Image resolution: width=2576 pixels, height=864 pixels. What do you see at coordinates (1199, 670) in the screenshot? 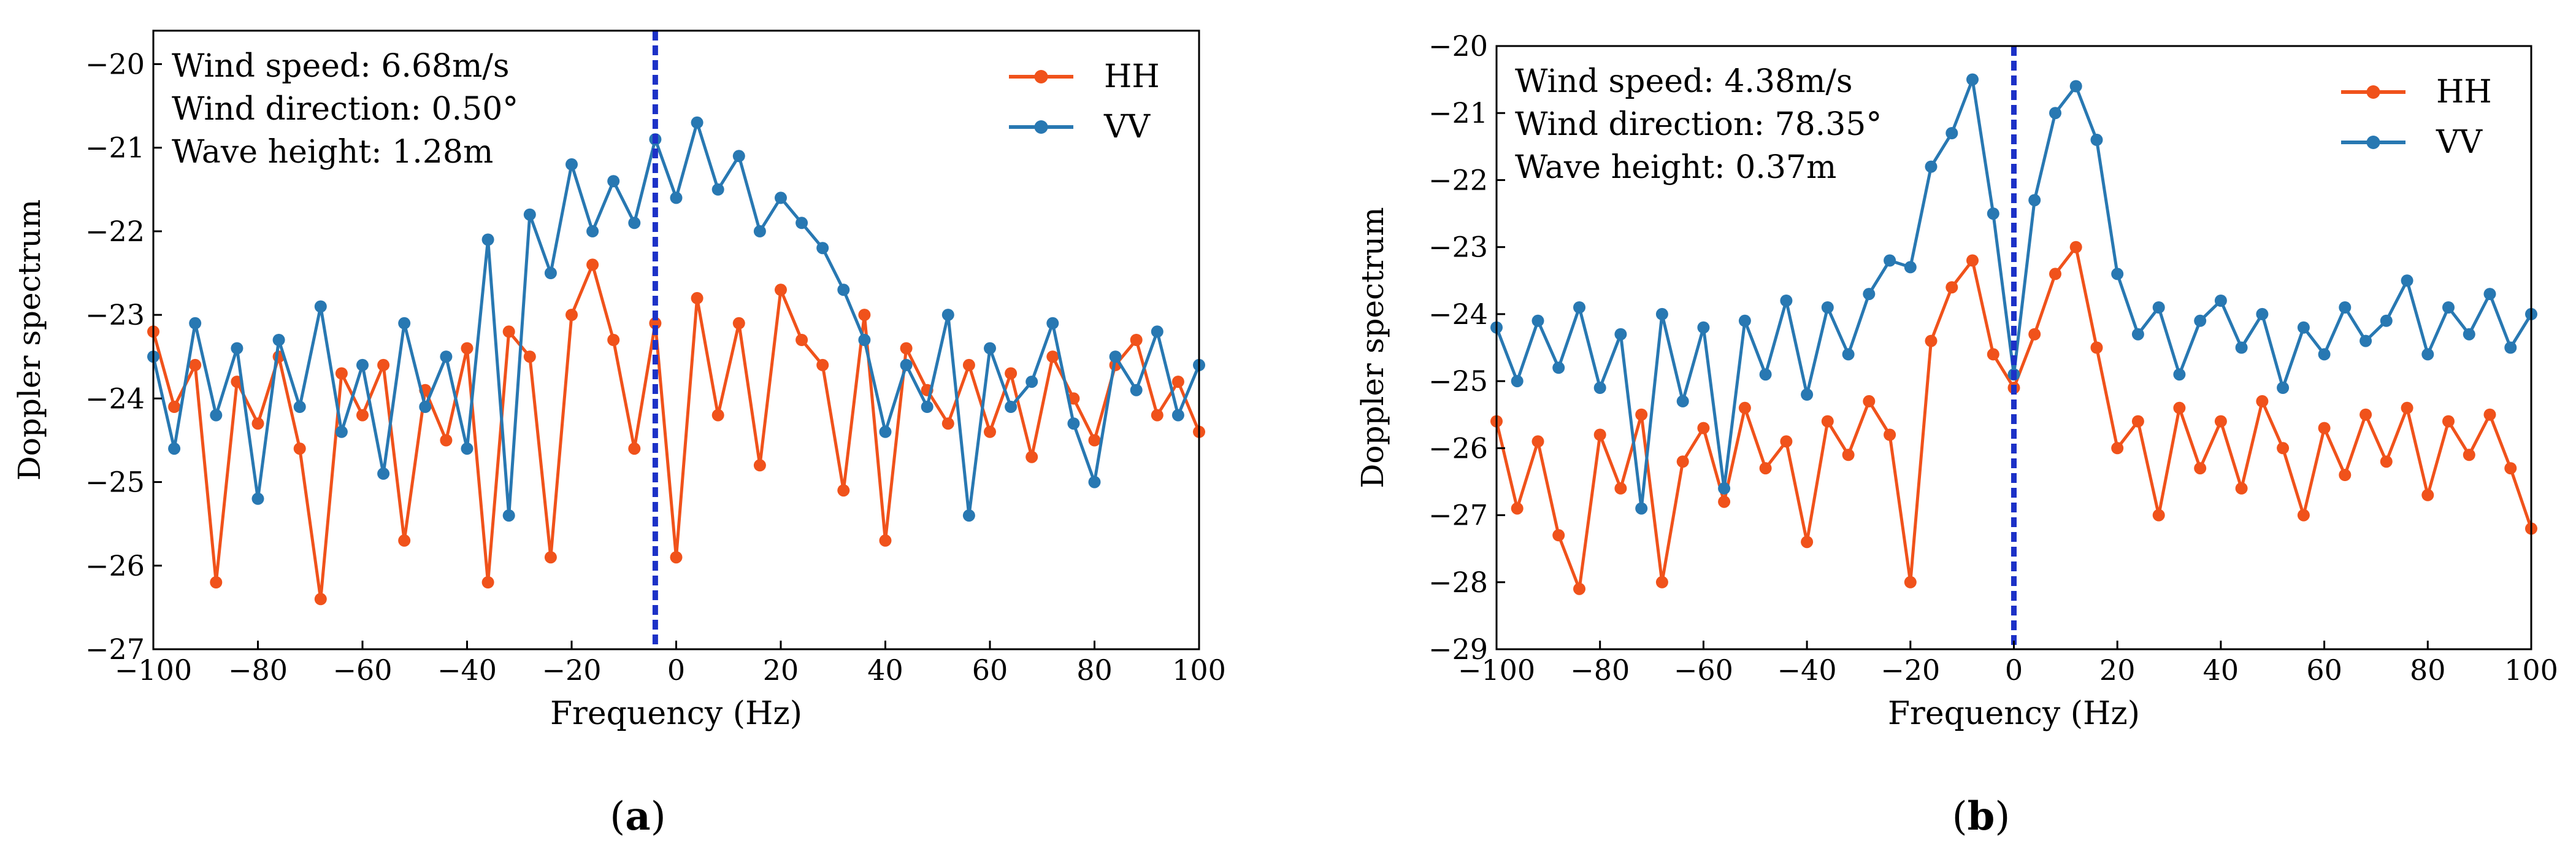
I see `x-tick-label: 100` at bounding box center [1199, 670].